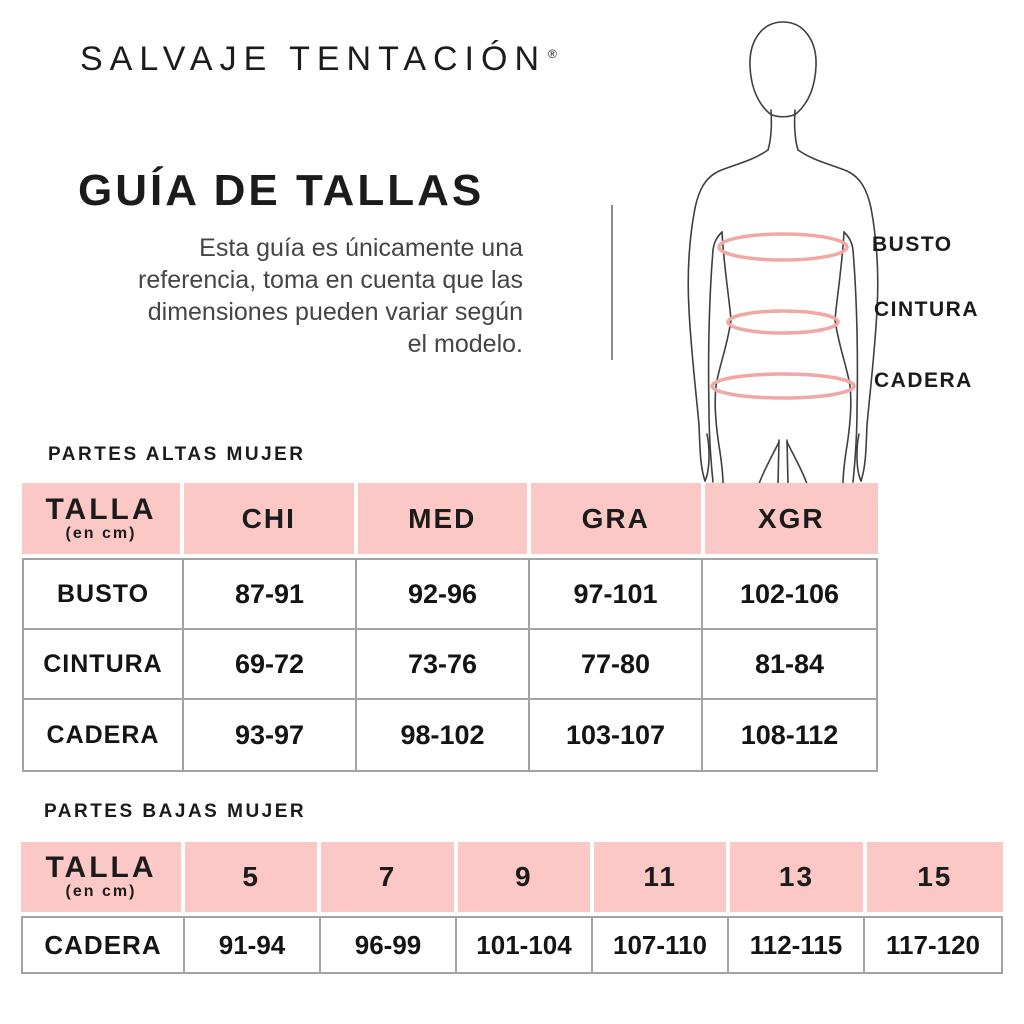  I want to click on registered-trademark-symbol: ®, so click(552, 53).